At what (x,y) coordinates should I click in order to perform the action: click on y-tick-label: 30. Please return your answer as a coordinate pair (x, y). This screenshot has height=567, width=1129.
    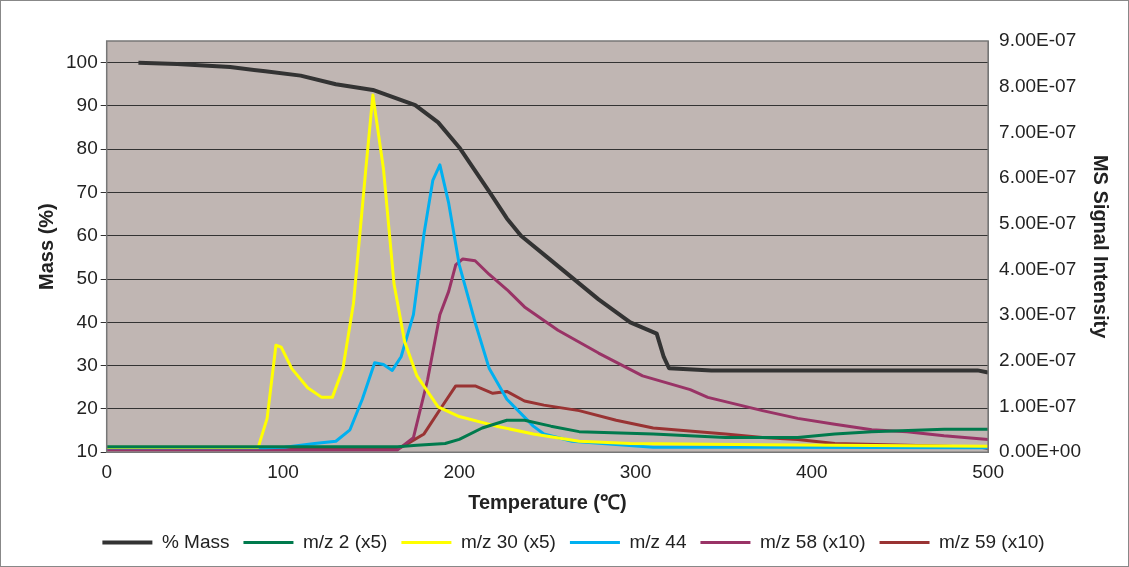
    Looking at the image, I should click on (87, 364).